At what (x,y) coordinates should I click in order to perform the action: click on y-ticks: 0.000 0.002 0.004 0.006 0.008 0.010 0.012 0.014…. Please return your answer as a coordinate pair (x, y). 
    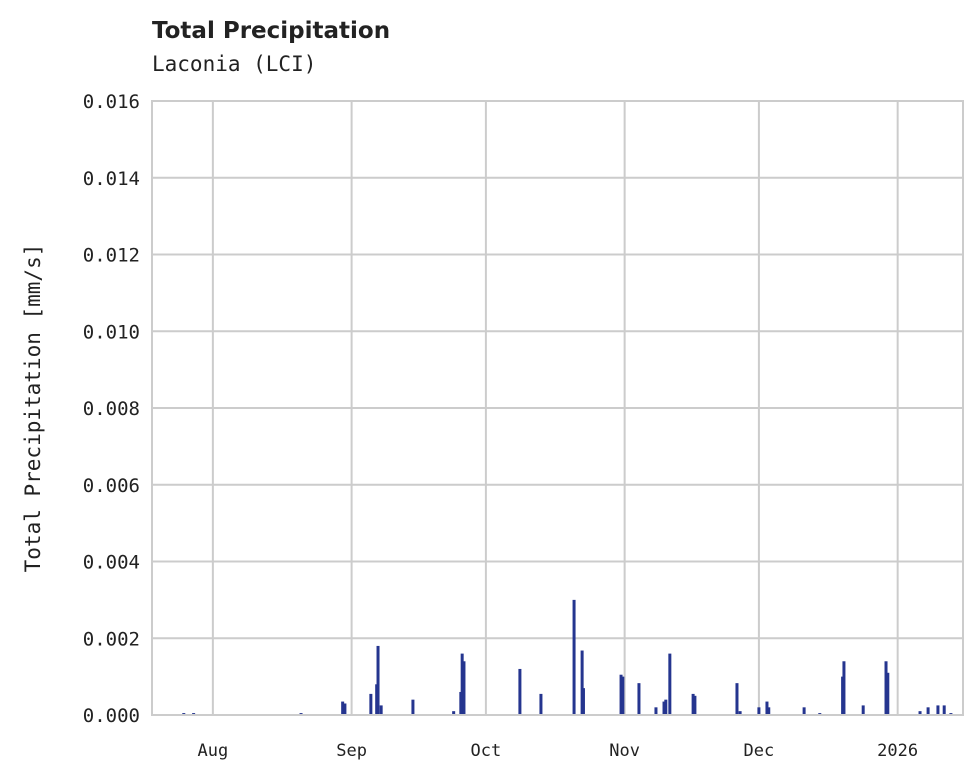
    Looking at the image, I should click on (111, 409).